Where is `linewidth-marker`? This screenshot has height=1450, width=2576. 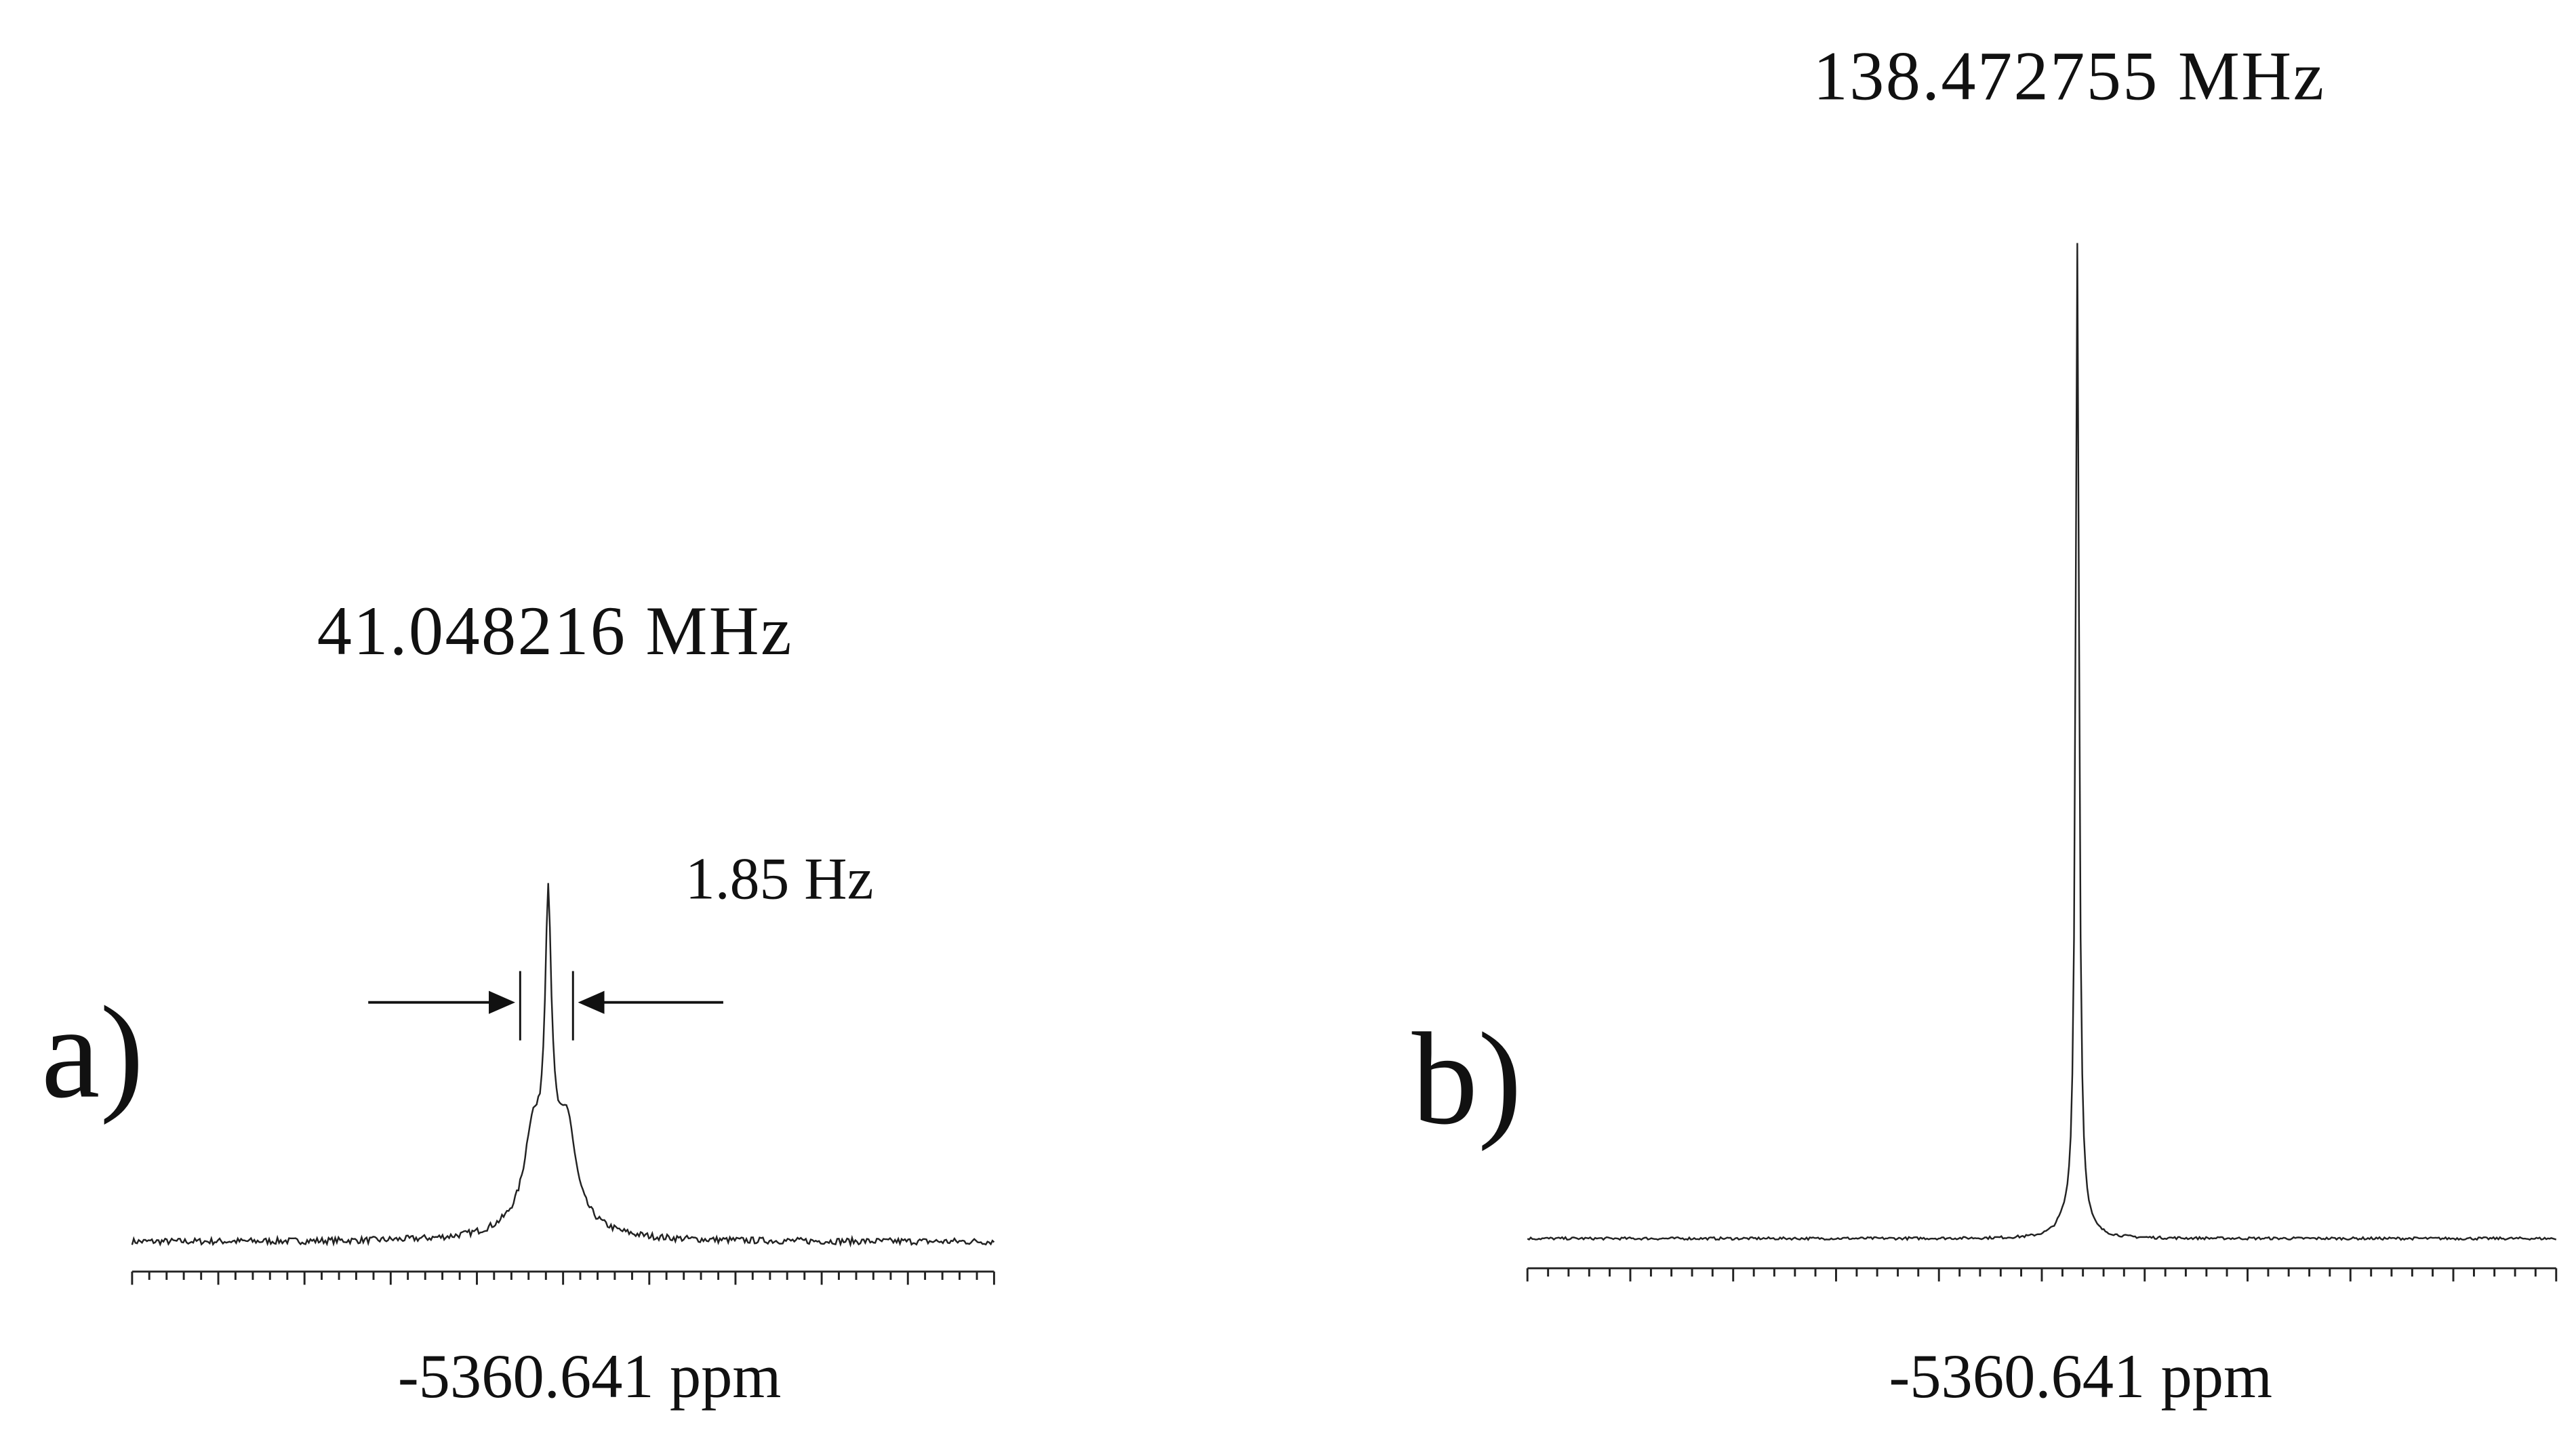 linewidth-marker is located at coordinates (545, 1006).